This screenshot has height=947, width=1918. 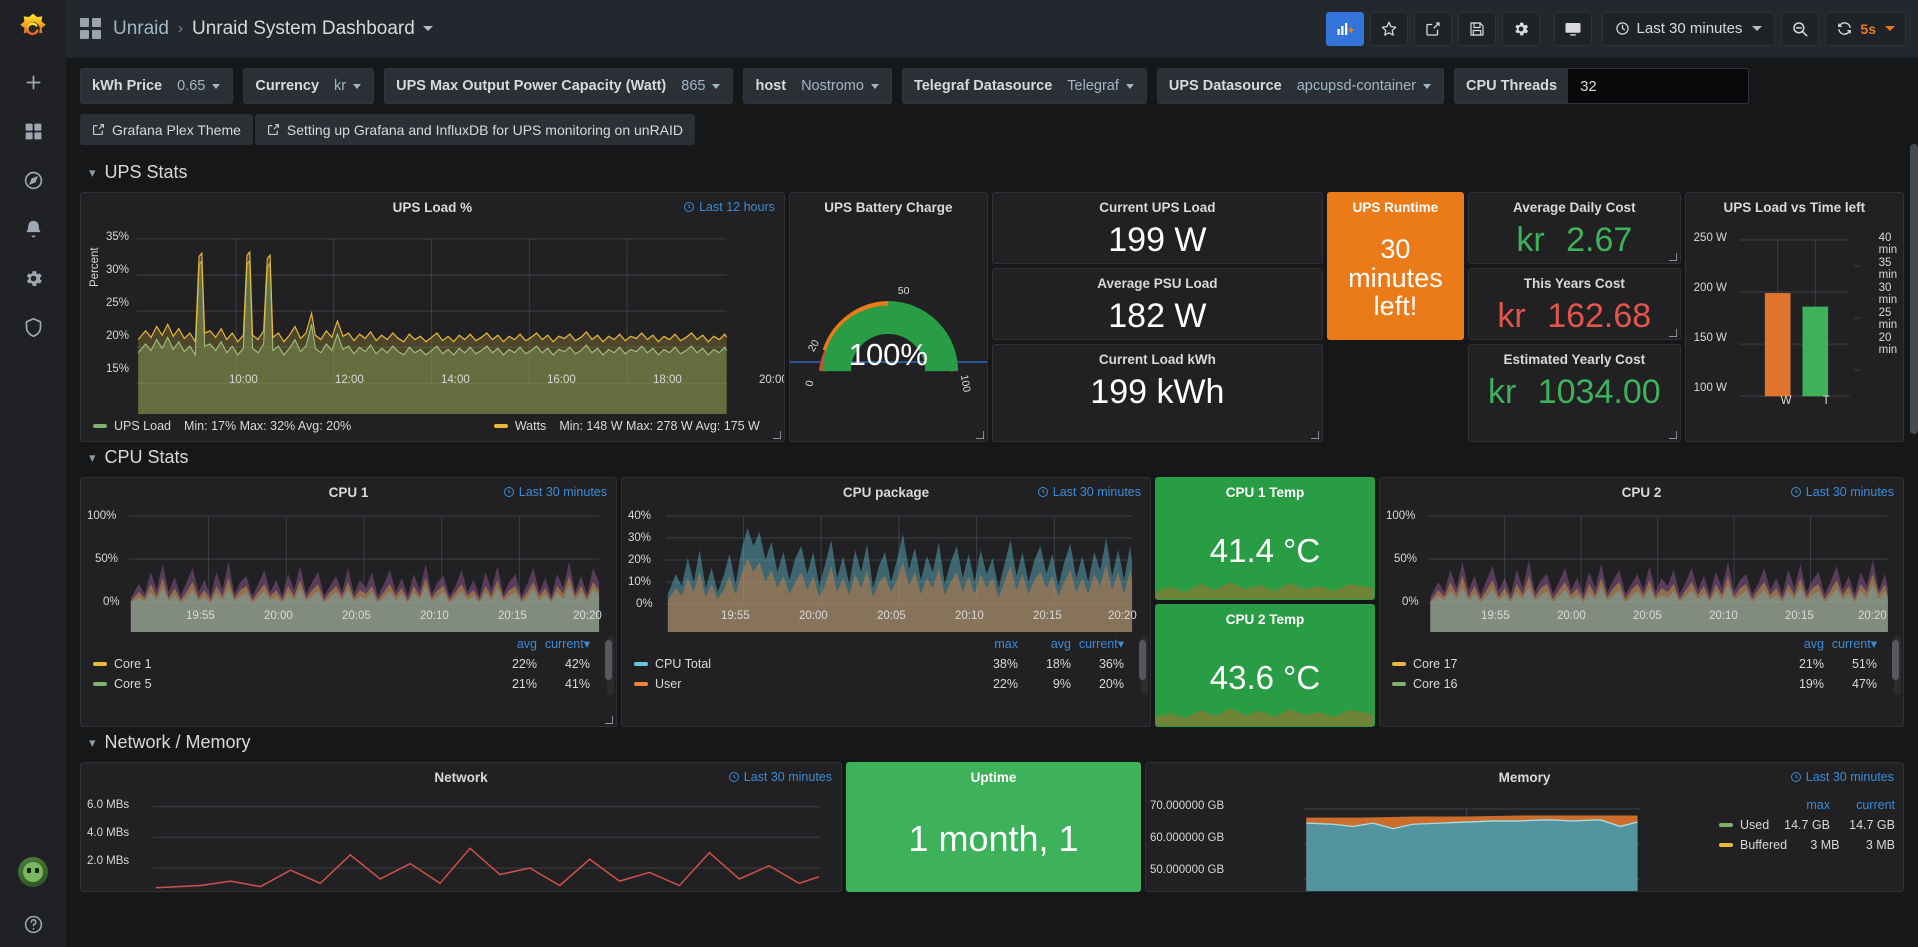 I want to click on help-icon, so click(x=33, y=924).